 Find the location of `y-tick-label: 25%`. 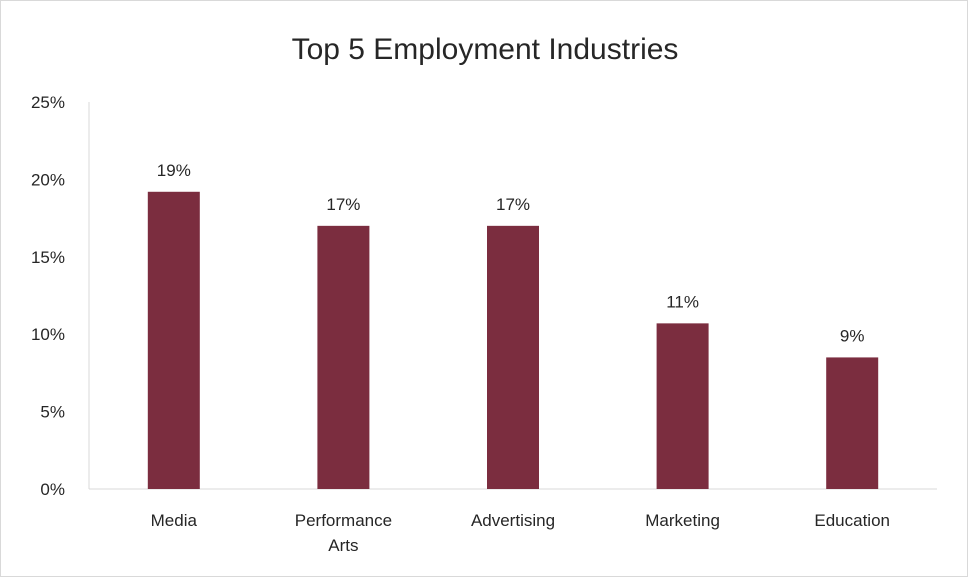

y-tick-label: 25% is located at coordinates (48, 102).